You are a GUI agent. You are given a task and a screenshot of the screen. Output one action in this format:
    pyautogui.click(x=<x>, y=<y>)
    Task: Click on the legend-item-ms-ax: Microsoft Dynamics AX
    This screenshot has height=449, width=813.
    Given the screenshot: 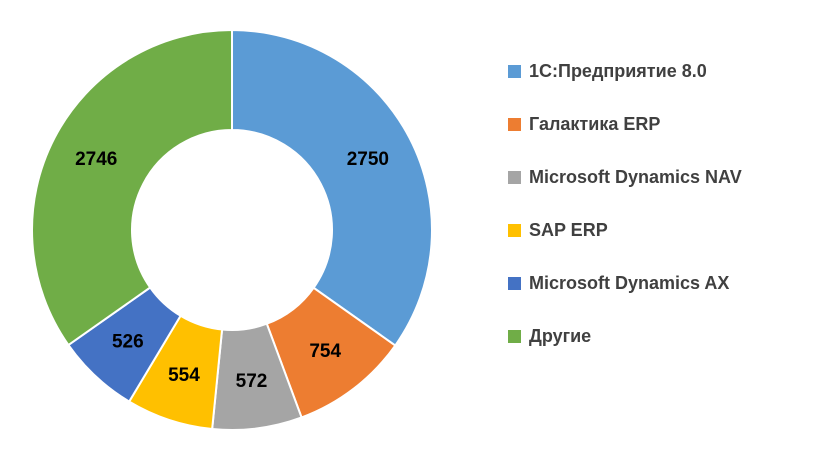 What is the action you would take?
    pyautogui.click(x=625, y=283)
    